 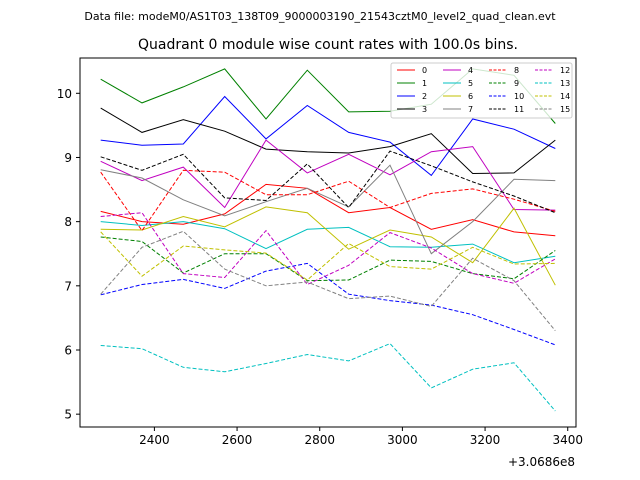 What do you see at coordinates (565, 70) in the screenshot?
I see `legend-label-12: 12` at bounding box center [565, 70].